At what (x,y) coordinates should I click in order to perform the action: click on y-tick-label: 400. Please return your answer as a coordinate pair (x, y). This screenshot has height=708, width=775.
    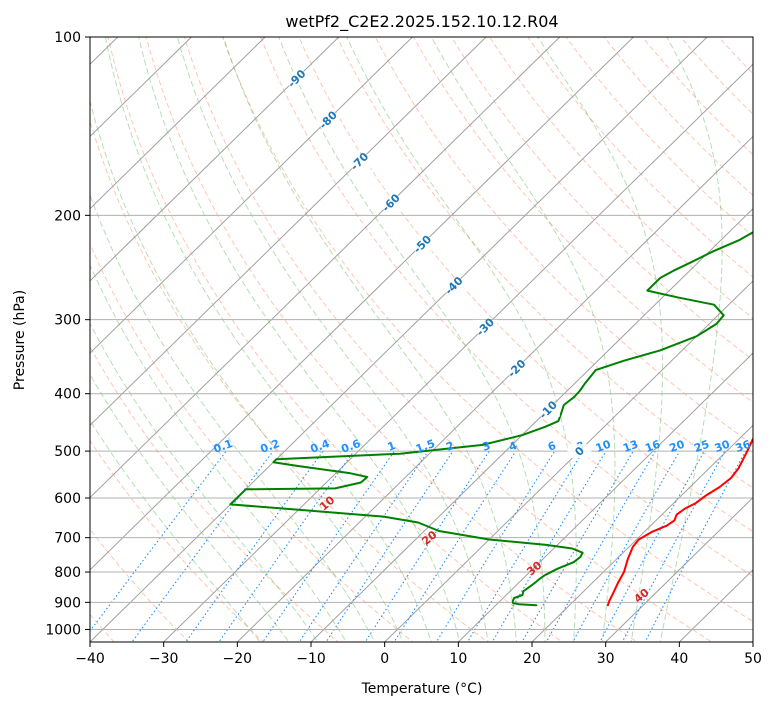
    Looking at the image, I should click on (67, 395).